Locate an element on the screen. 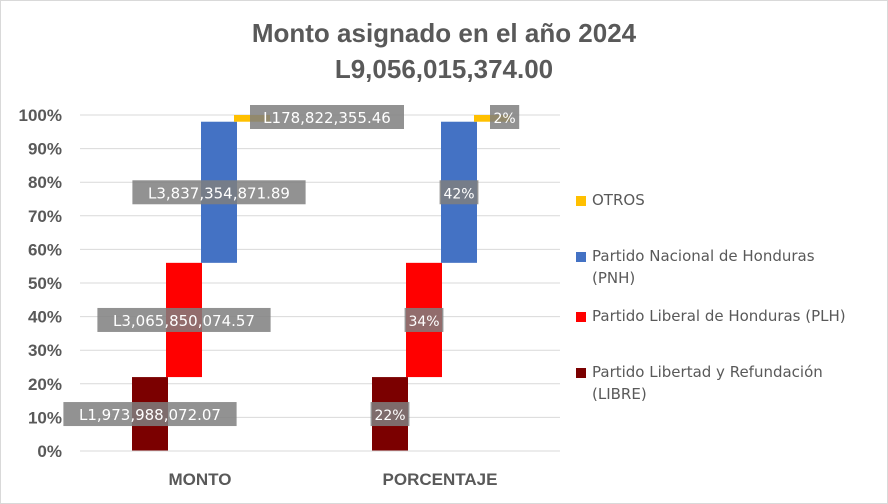 This screenshot has height=504, width=888. y-tick-label: 50% is located at coordinates (45, 283).